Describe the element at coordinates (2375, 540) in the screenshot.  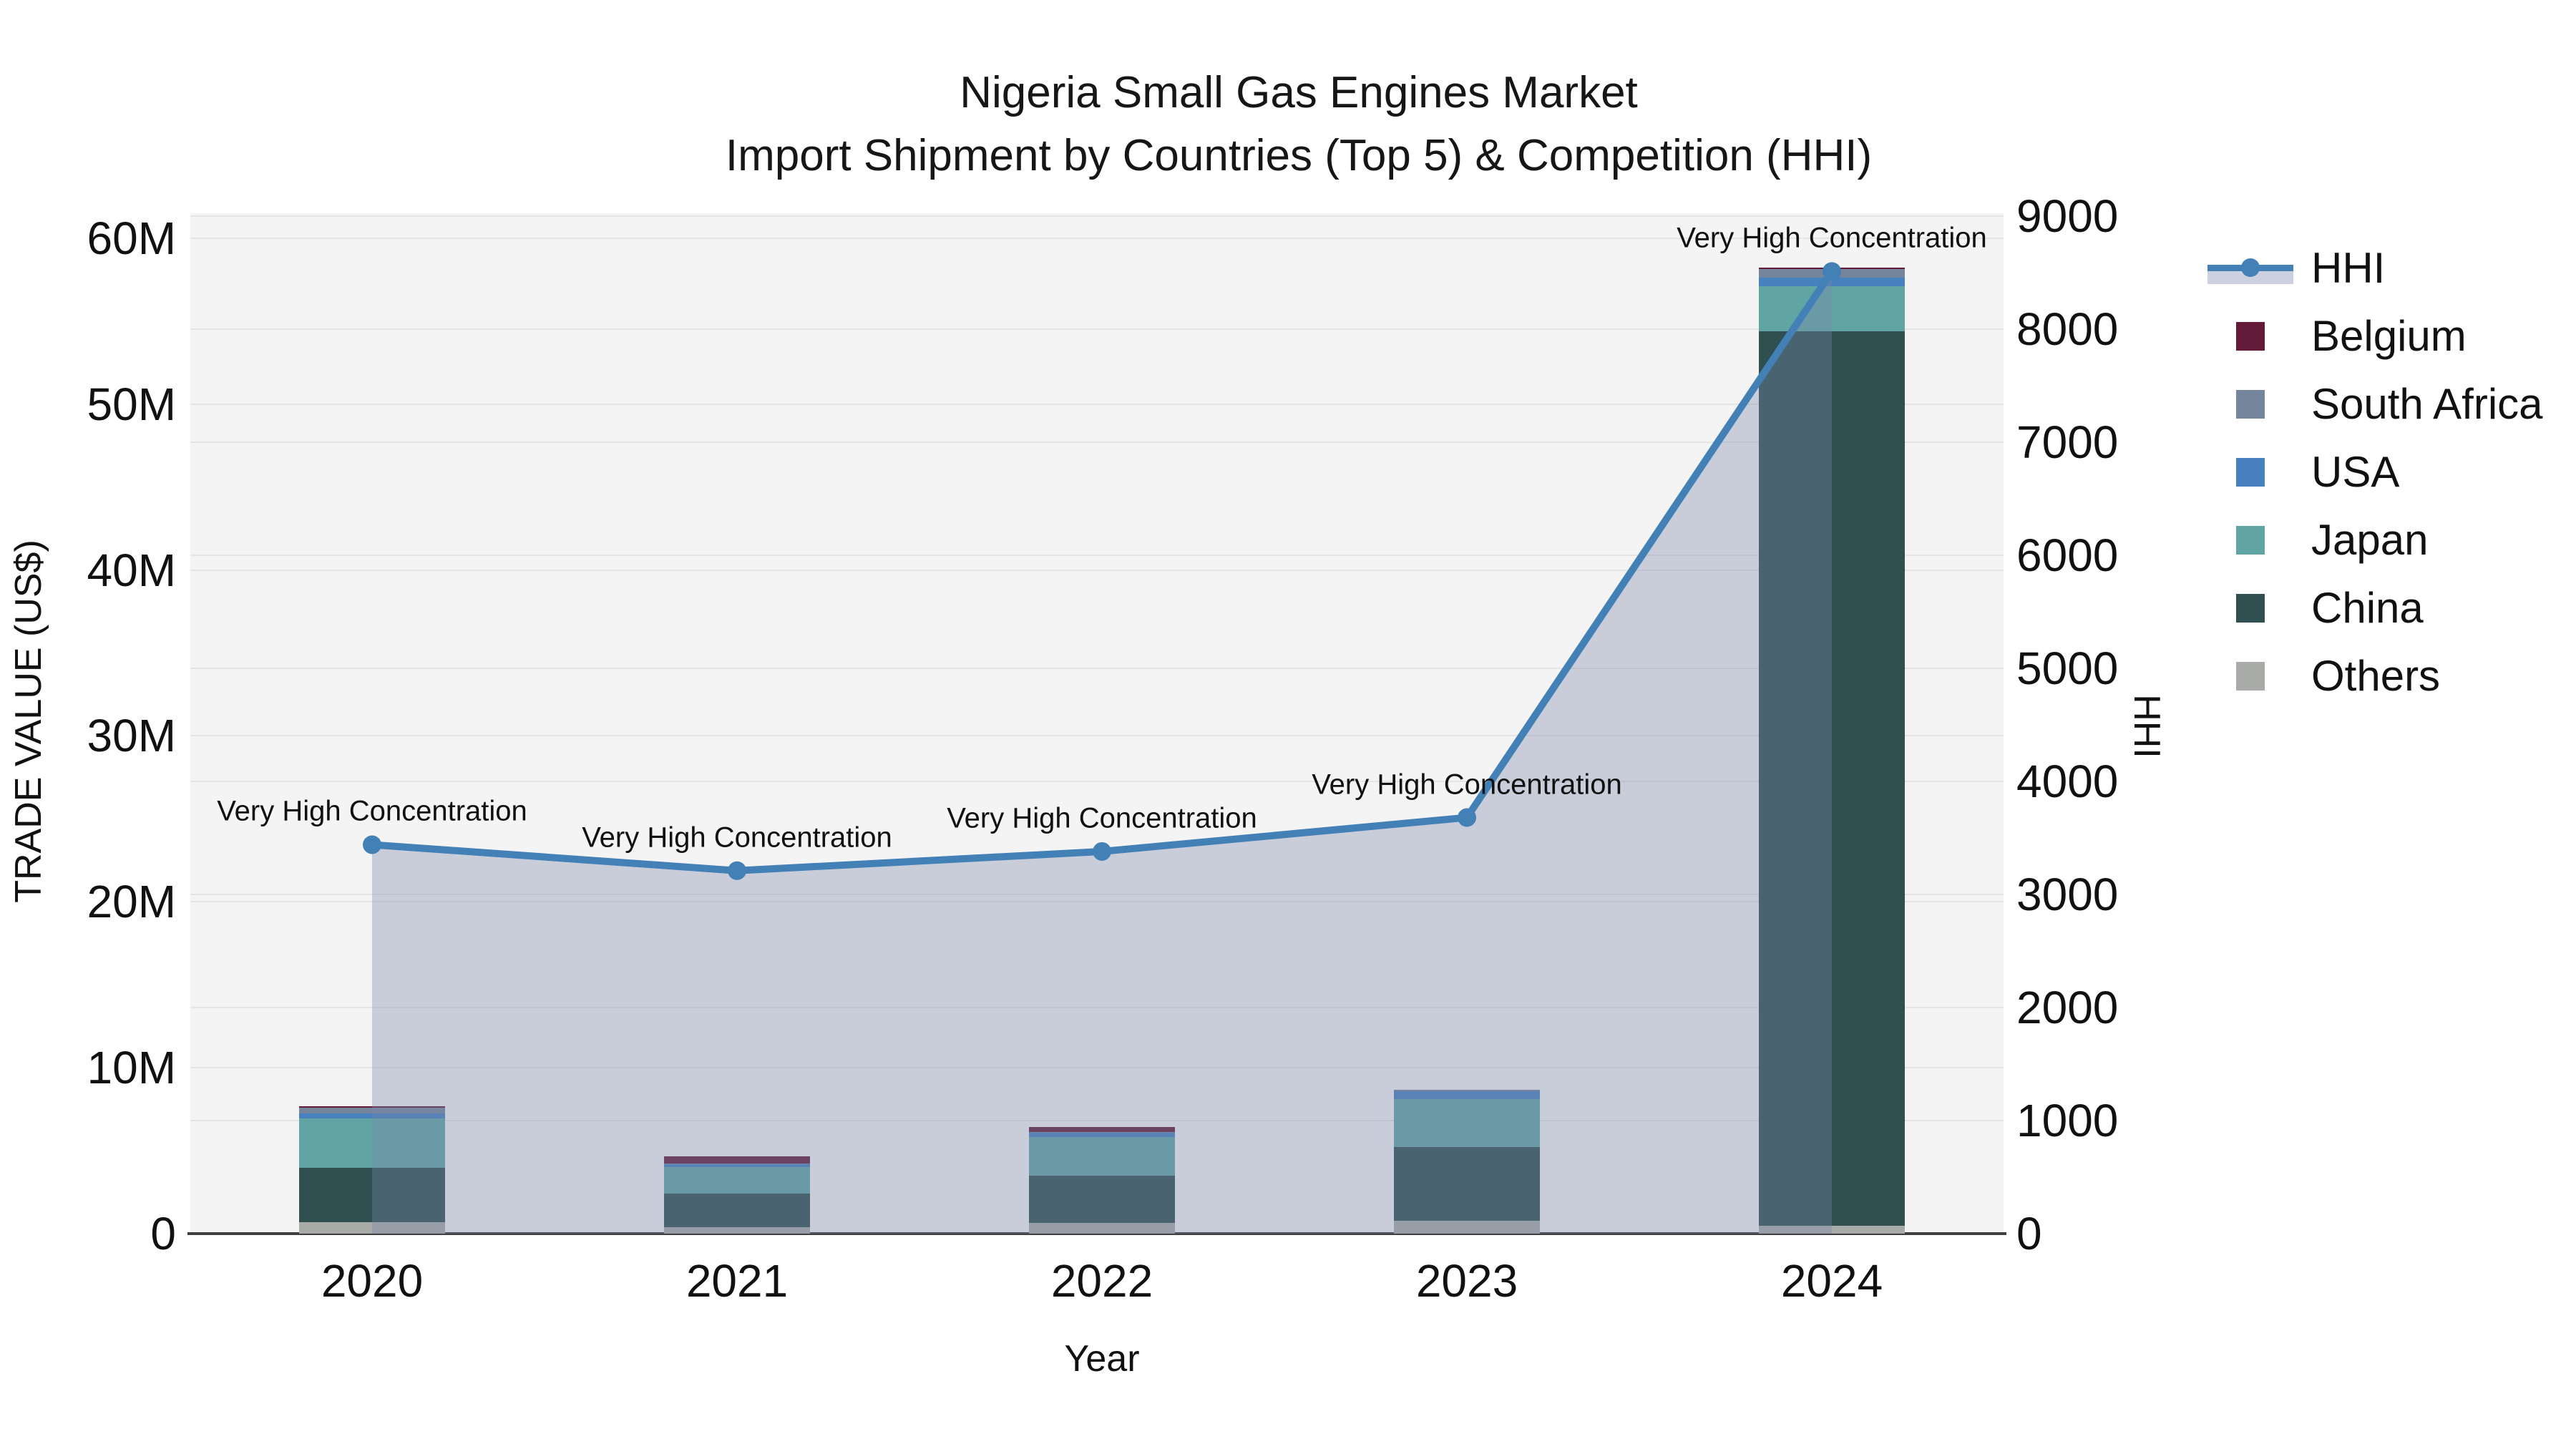
I see `legend-item-japan: Japan` at that location.